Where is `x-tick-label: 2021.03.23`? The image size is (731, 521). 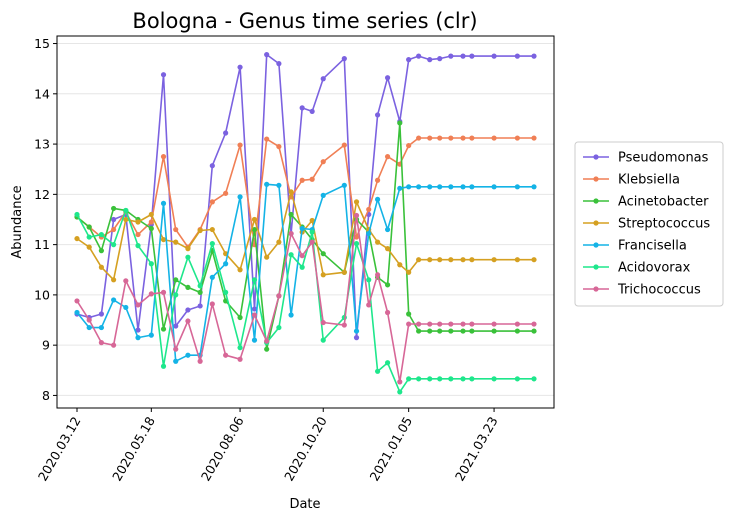
x-tick-label: 2021.03.23 is located at coordinates (476, 448).